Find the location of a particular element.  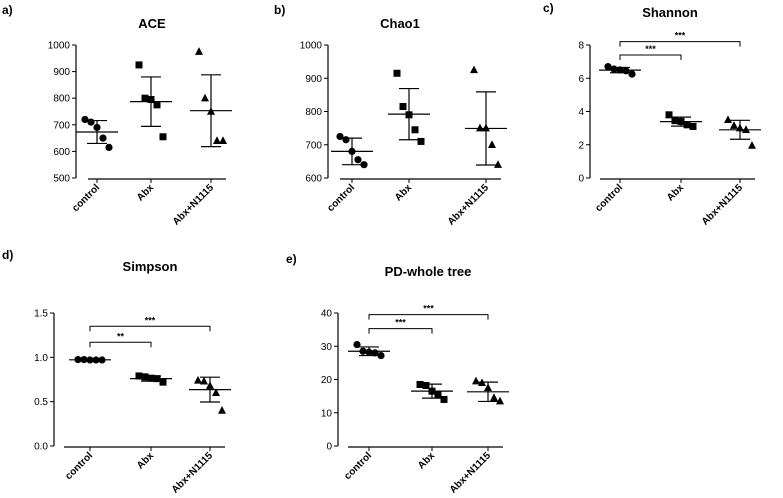

y-tick-label: 0.5 is located at coordinates (41, 402).